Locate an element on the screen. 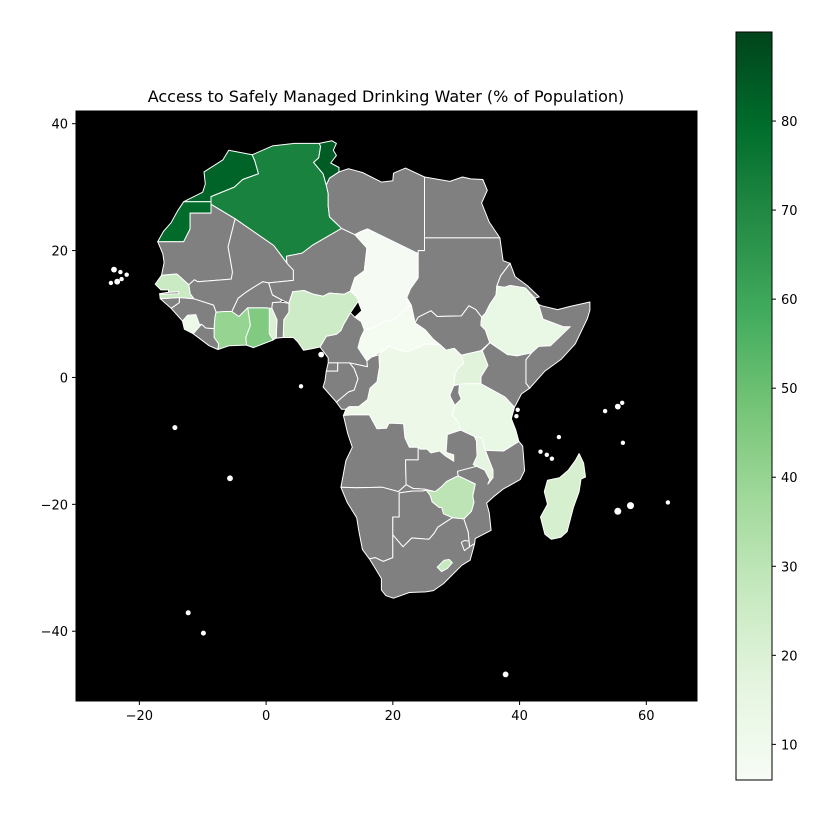 The width and height of the screenshot is (815, 818). colorbar-tick-label: 10 is located at coordinates (789, 745).